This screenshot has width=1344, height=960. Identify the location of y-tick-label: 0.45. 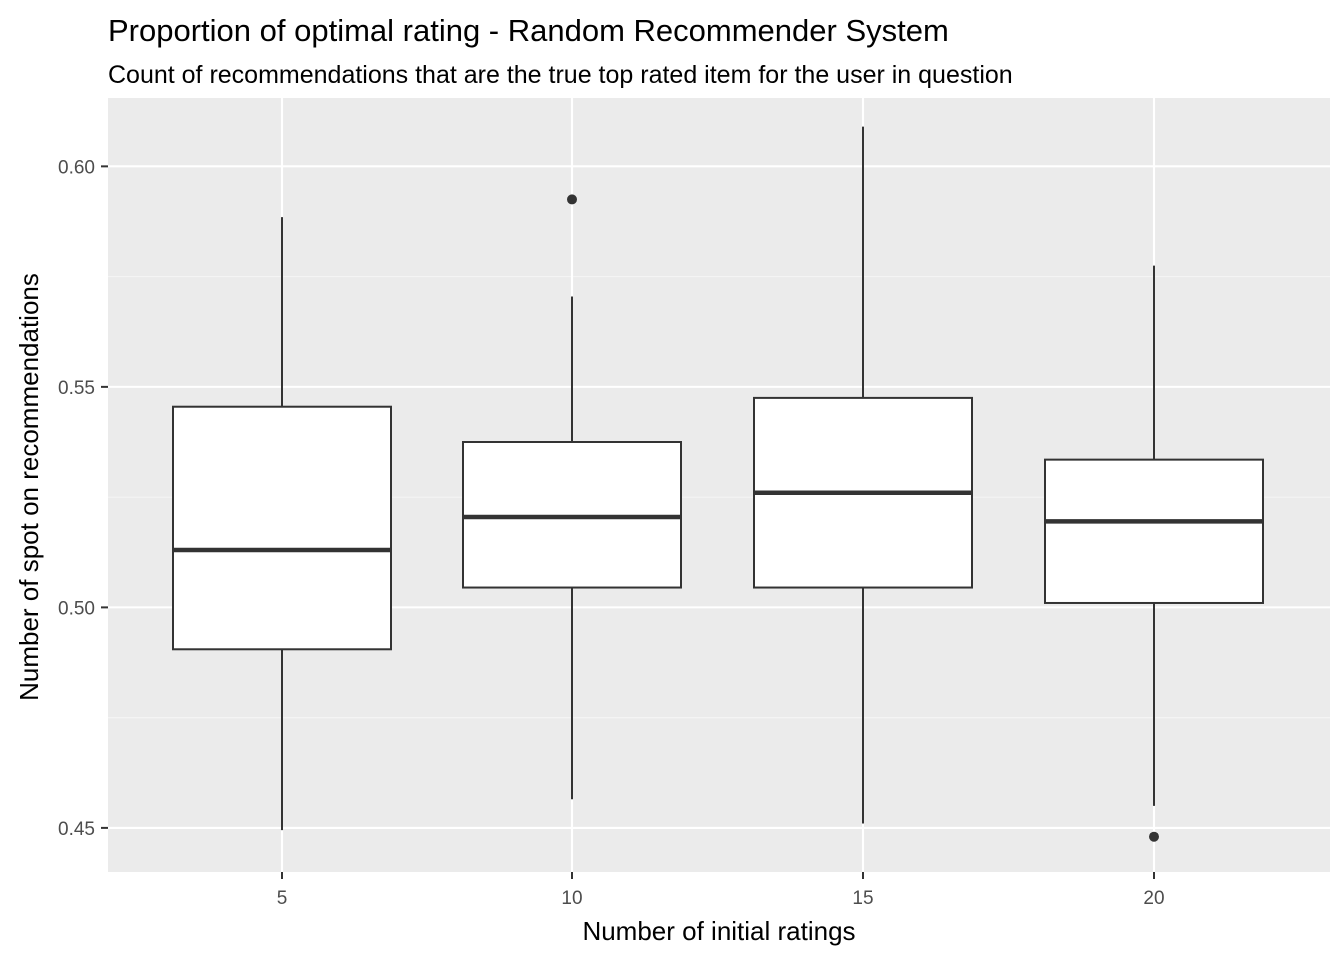
(76, 829).